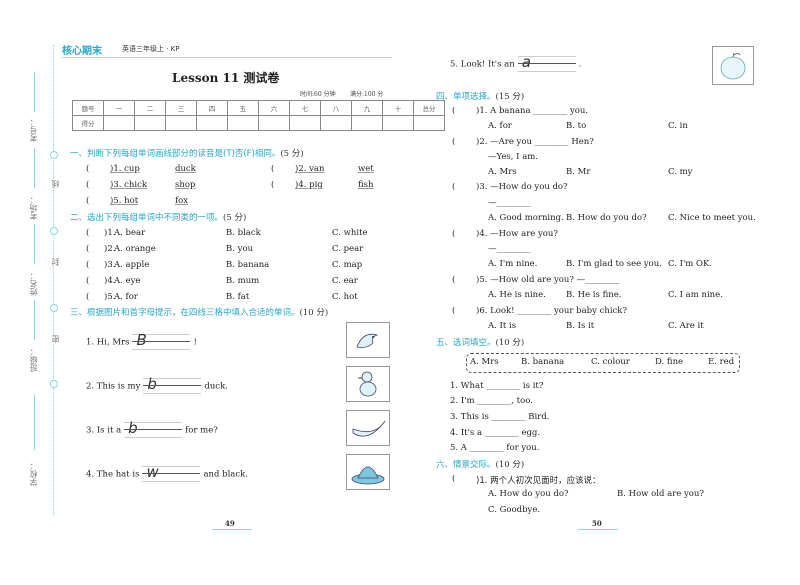  I want to click on section-6-title: 六、情景交际。(10 分), so click(480, 465).